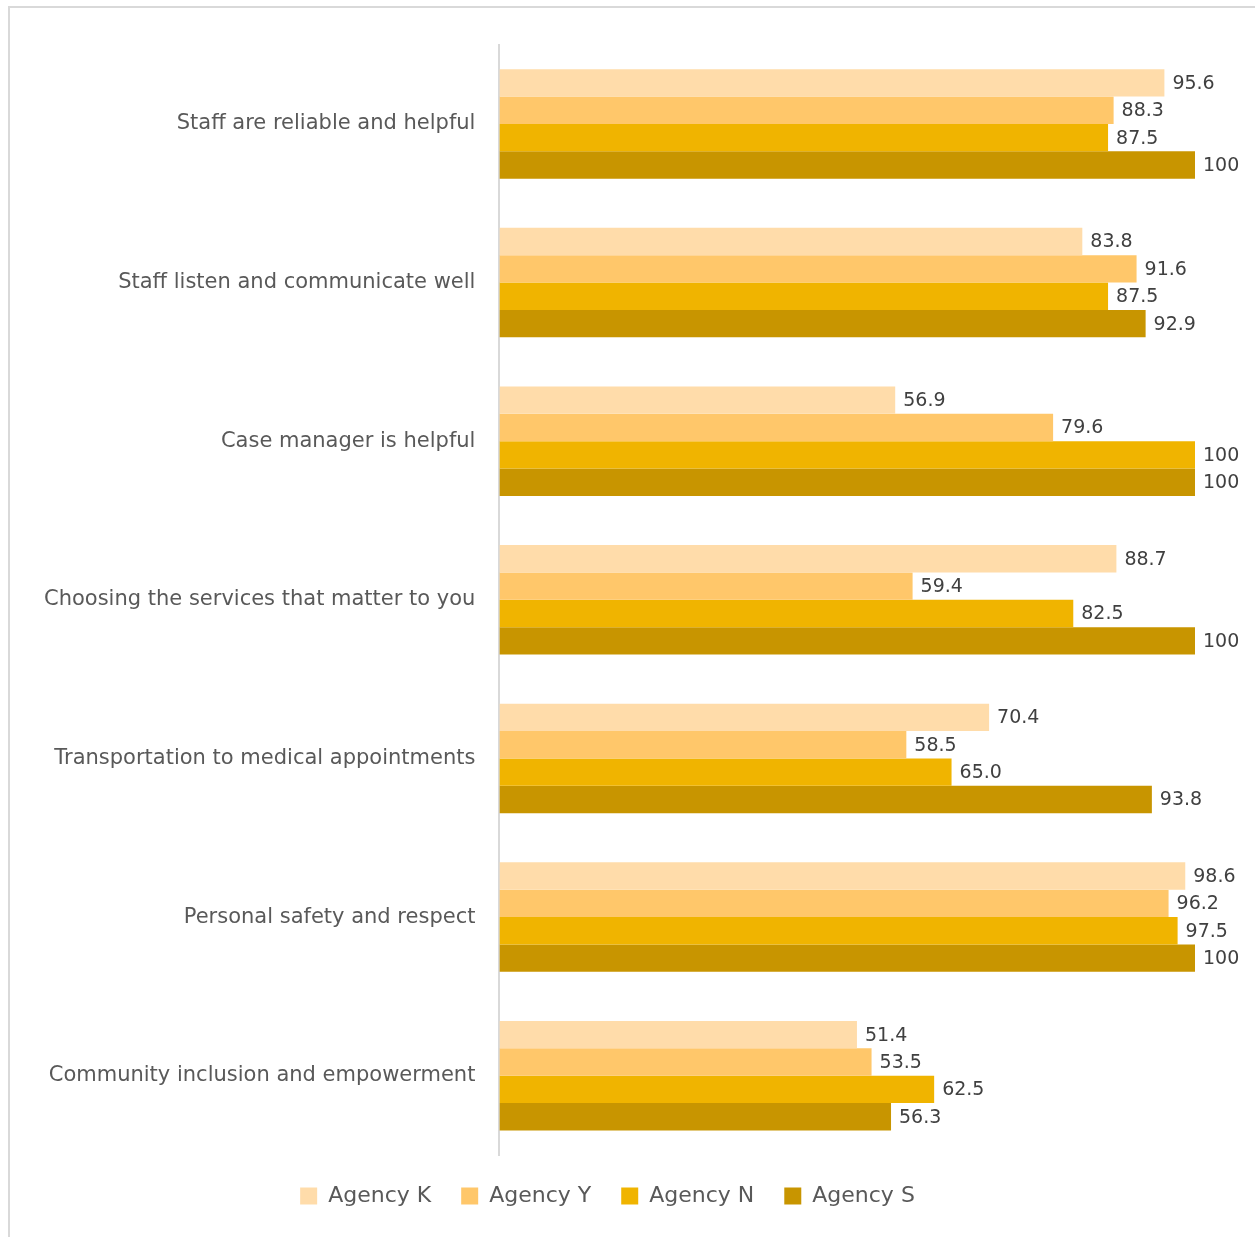 The height and width of the screenshot is (1239, 1257). Describe the element at coordinates (264, 756) in the screenshot. I see `y-tick-label: Transportation to medical appointments` at that location.